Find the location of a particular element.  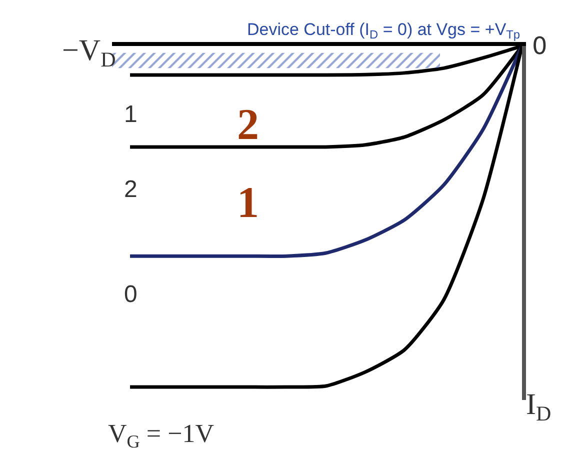

text: 0 is located at coordinates (540, 46).